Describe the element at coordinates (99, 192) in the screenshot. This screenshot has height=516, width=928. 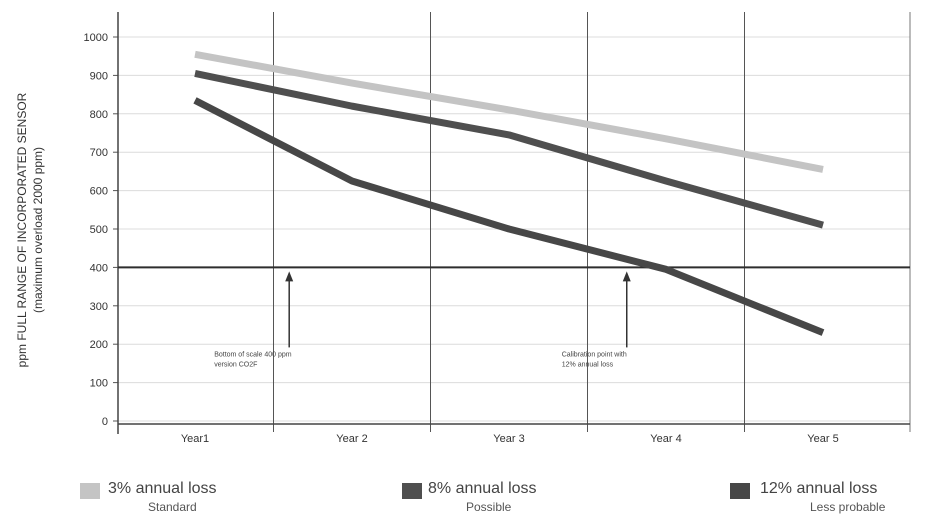
I see `y-tick-label: 600` at that location.